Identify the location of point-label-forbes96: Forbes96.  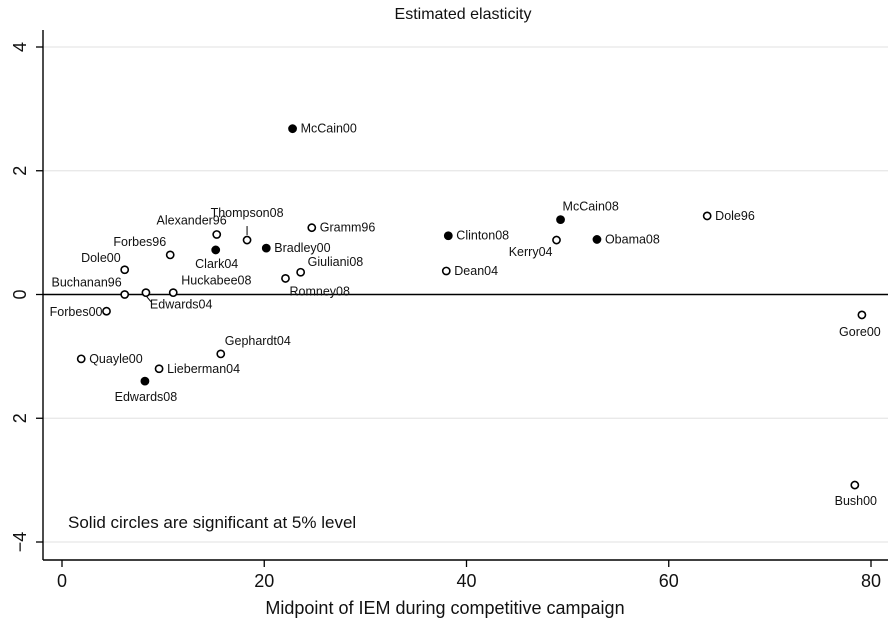
(139, 242).